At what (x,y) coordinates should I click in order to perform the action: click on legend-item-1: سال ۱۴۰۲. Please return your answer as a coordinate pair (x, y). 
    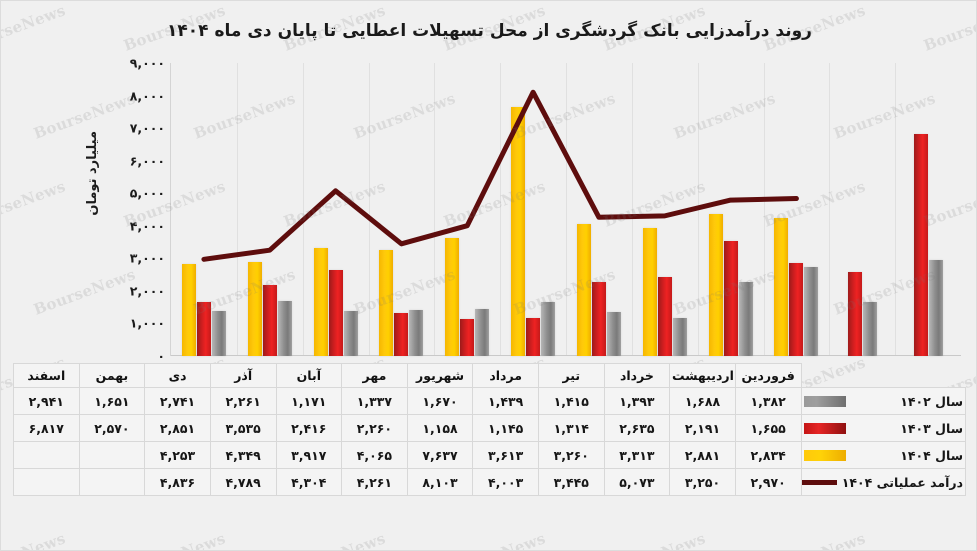
    Looking at the image, I should click on (883, 401).